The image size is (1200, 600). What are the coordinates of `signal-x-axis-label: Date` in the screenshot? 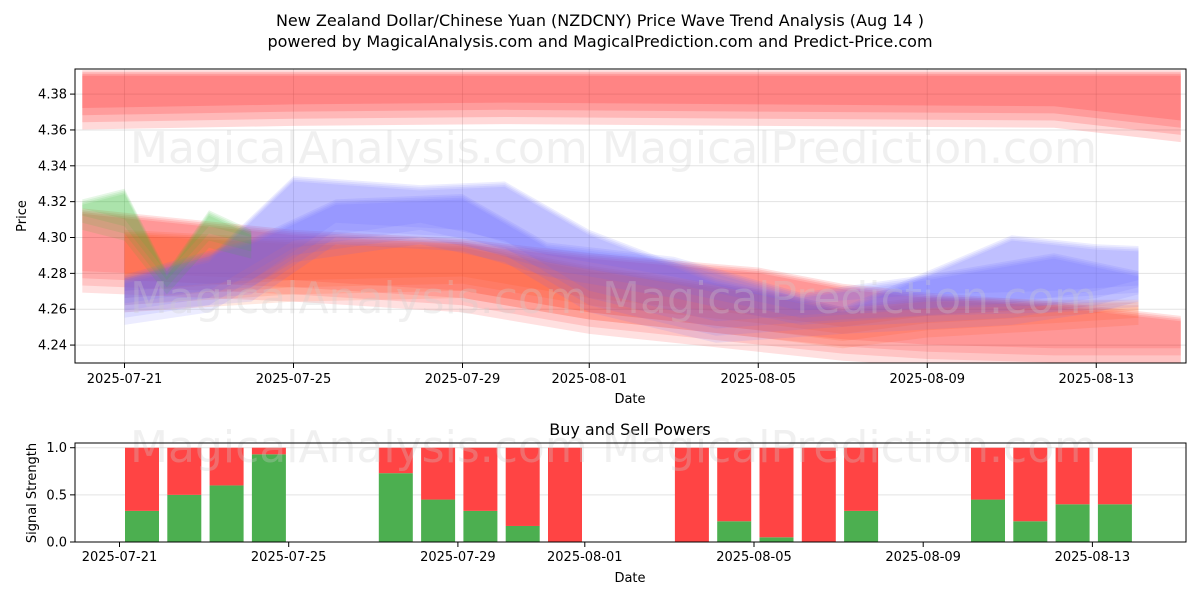 It's located at (629, 578).